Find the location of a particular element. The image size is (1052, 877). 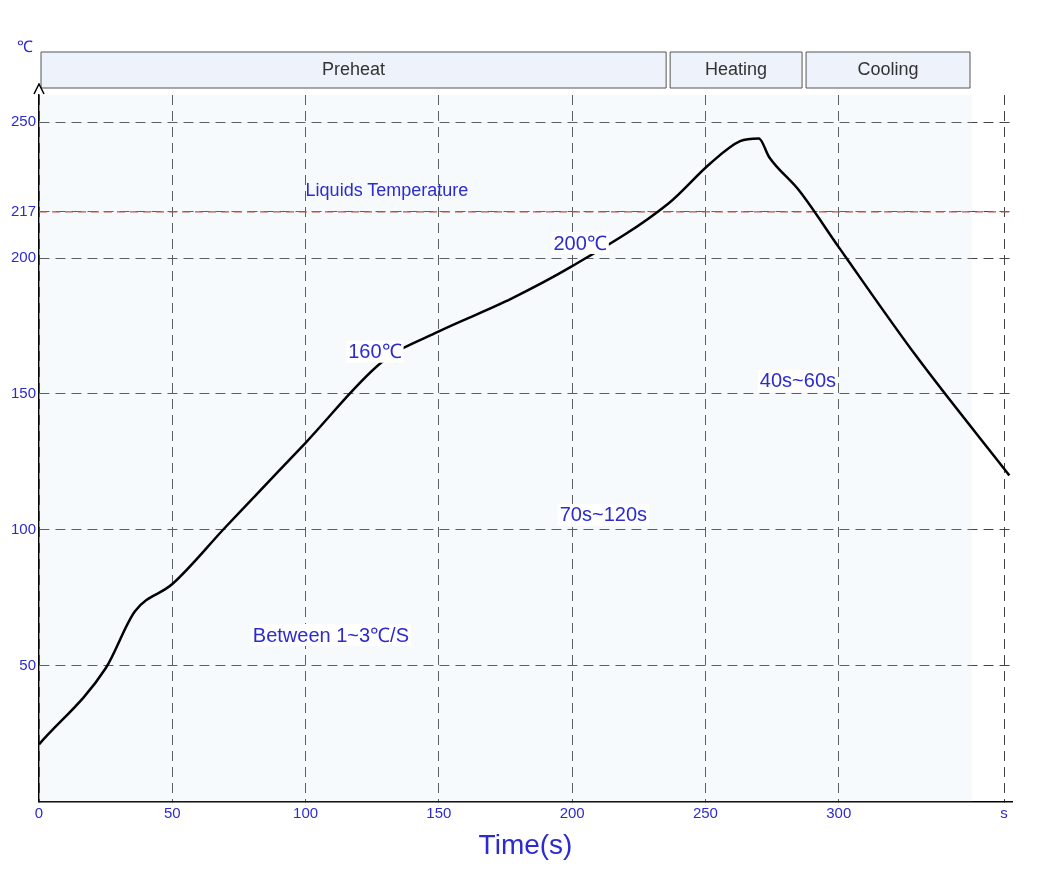

x-tick-label: s is located at coordinates (1004, 812).